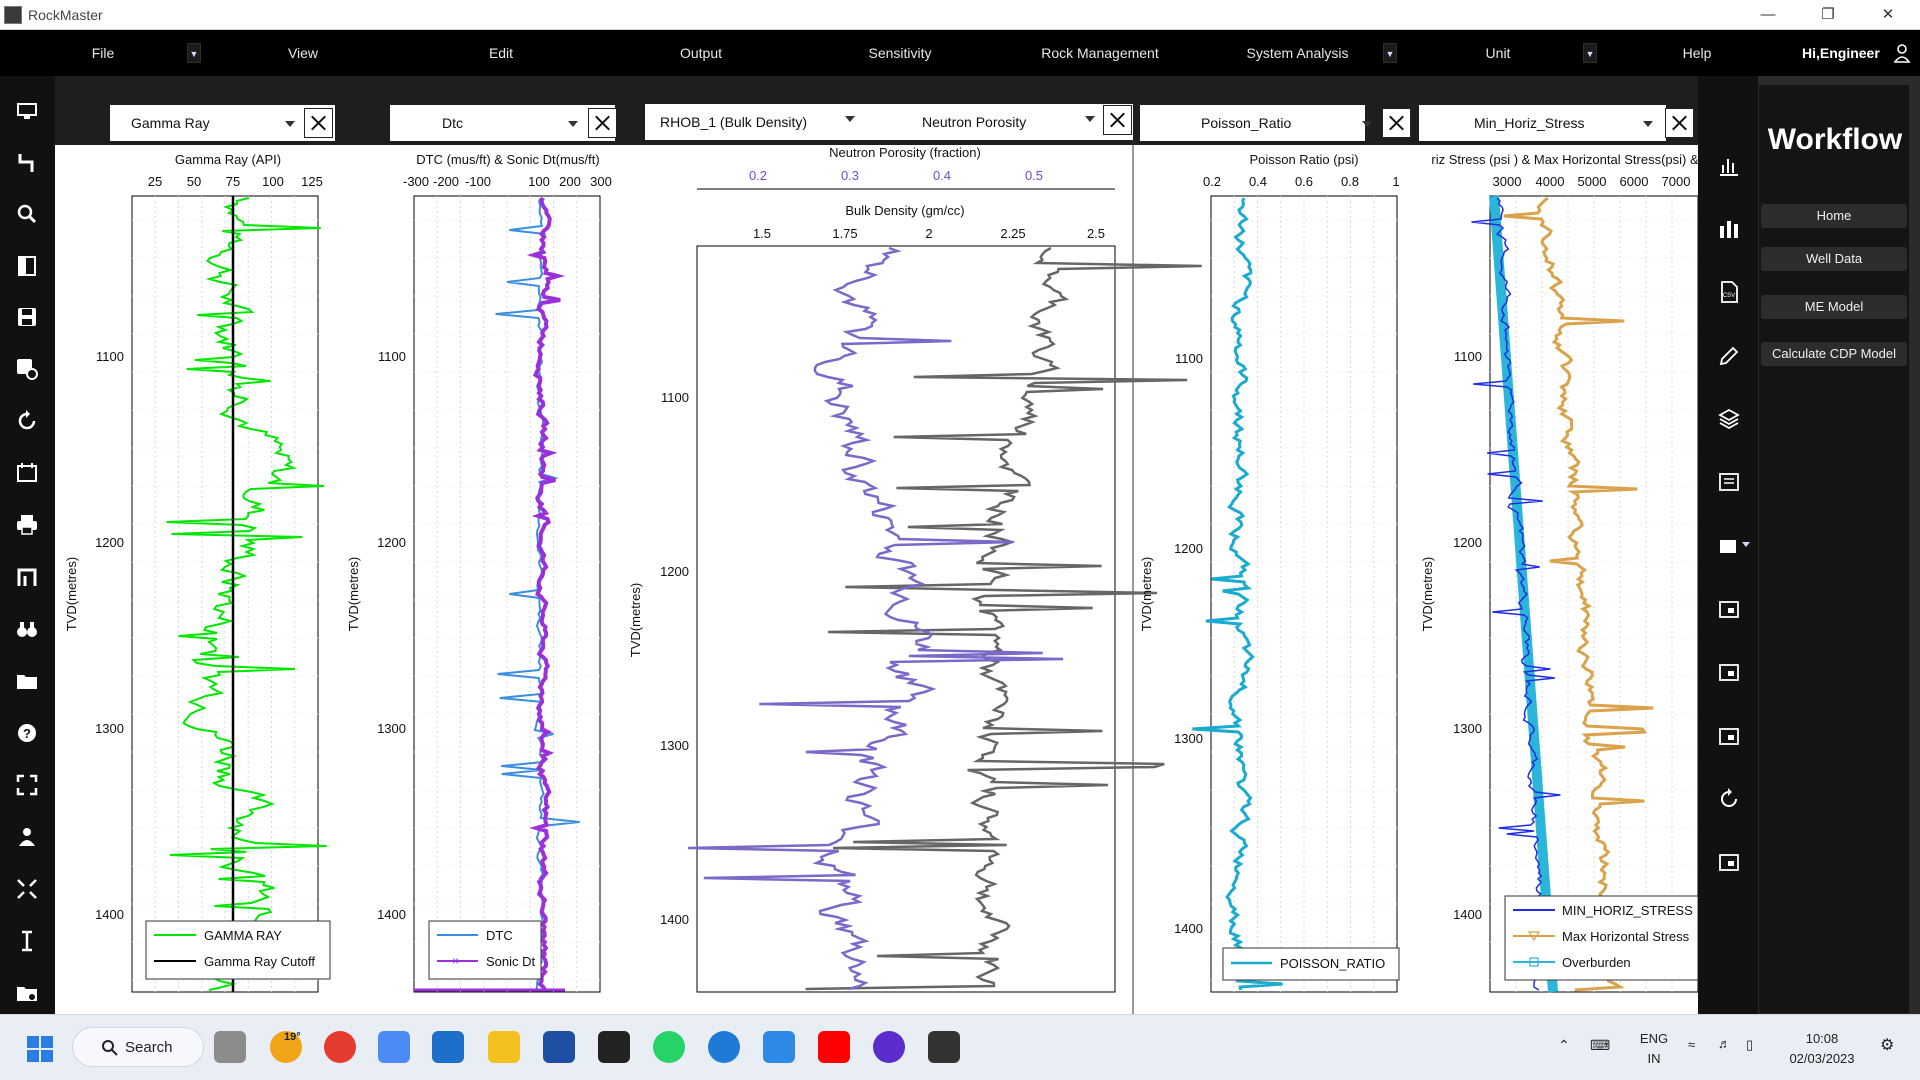 The height and width of the screenshot is (1080, 1920). What do you see at coordinates (1729, 419) in the screenshot?
I see `layers-icon` at bounding box center [1729, 419].